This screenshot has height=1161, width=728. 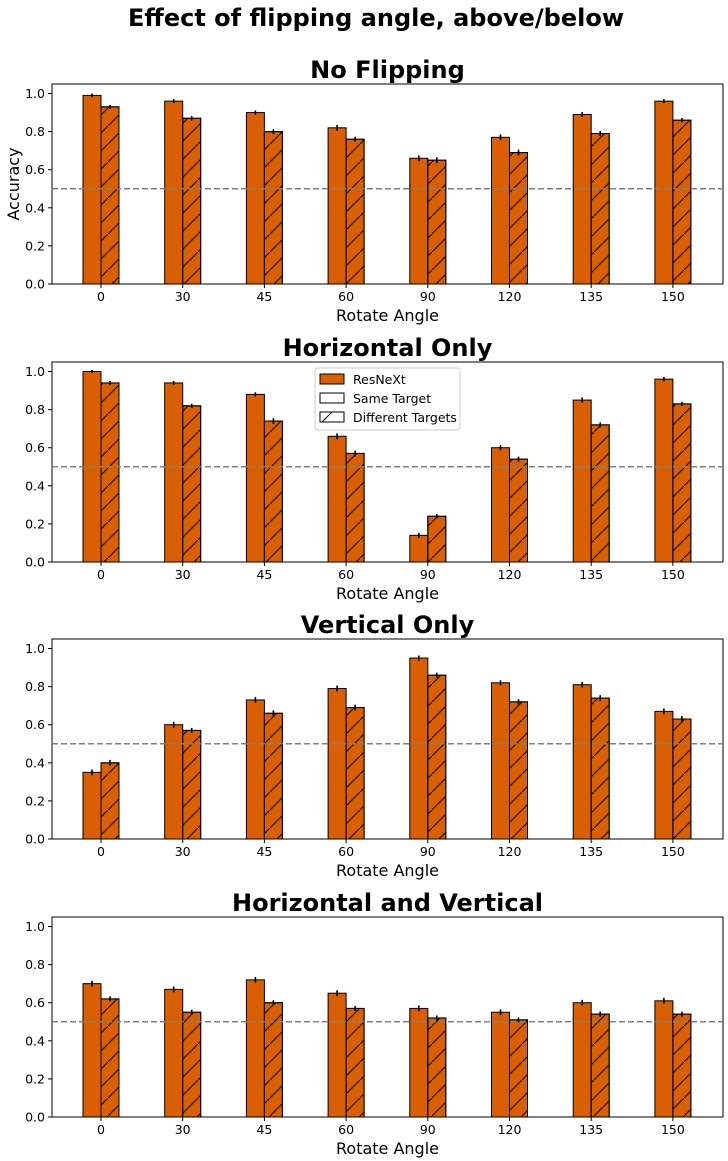 I want to click on legend-label: ResNeXt, so click(x=379, y=379).